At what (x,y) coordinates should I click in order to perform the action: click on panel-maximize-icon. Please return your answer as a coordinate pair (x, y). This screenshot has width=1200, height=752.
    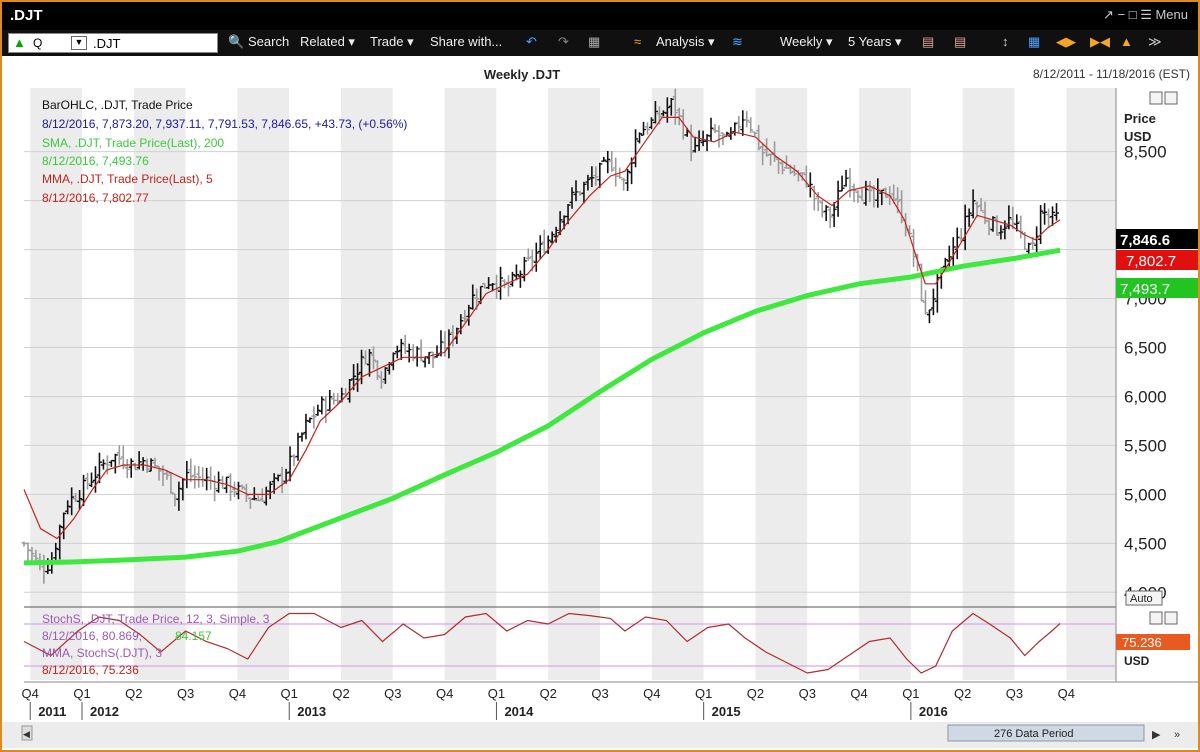
    Looking at the image, I should click on (1171, 98).